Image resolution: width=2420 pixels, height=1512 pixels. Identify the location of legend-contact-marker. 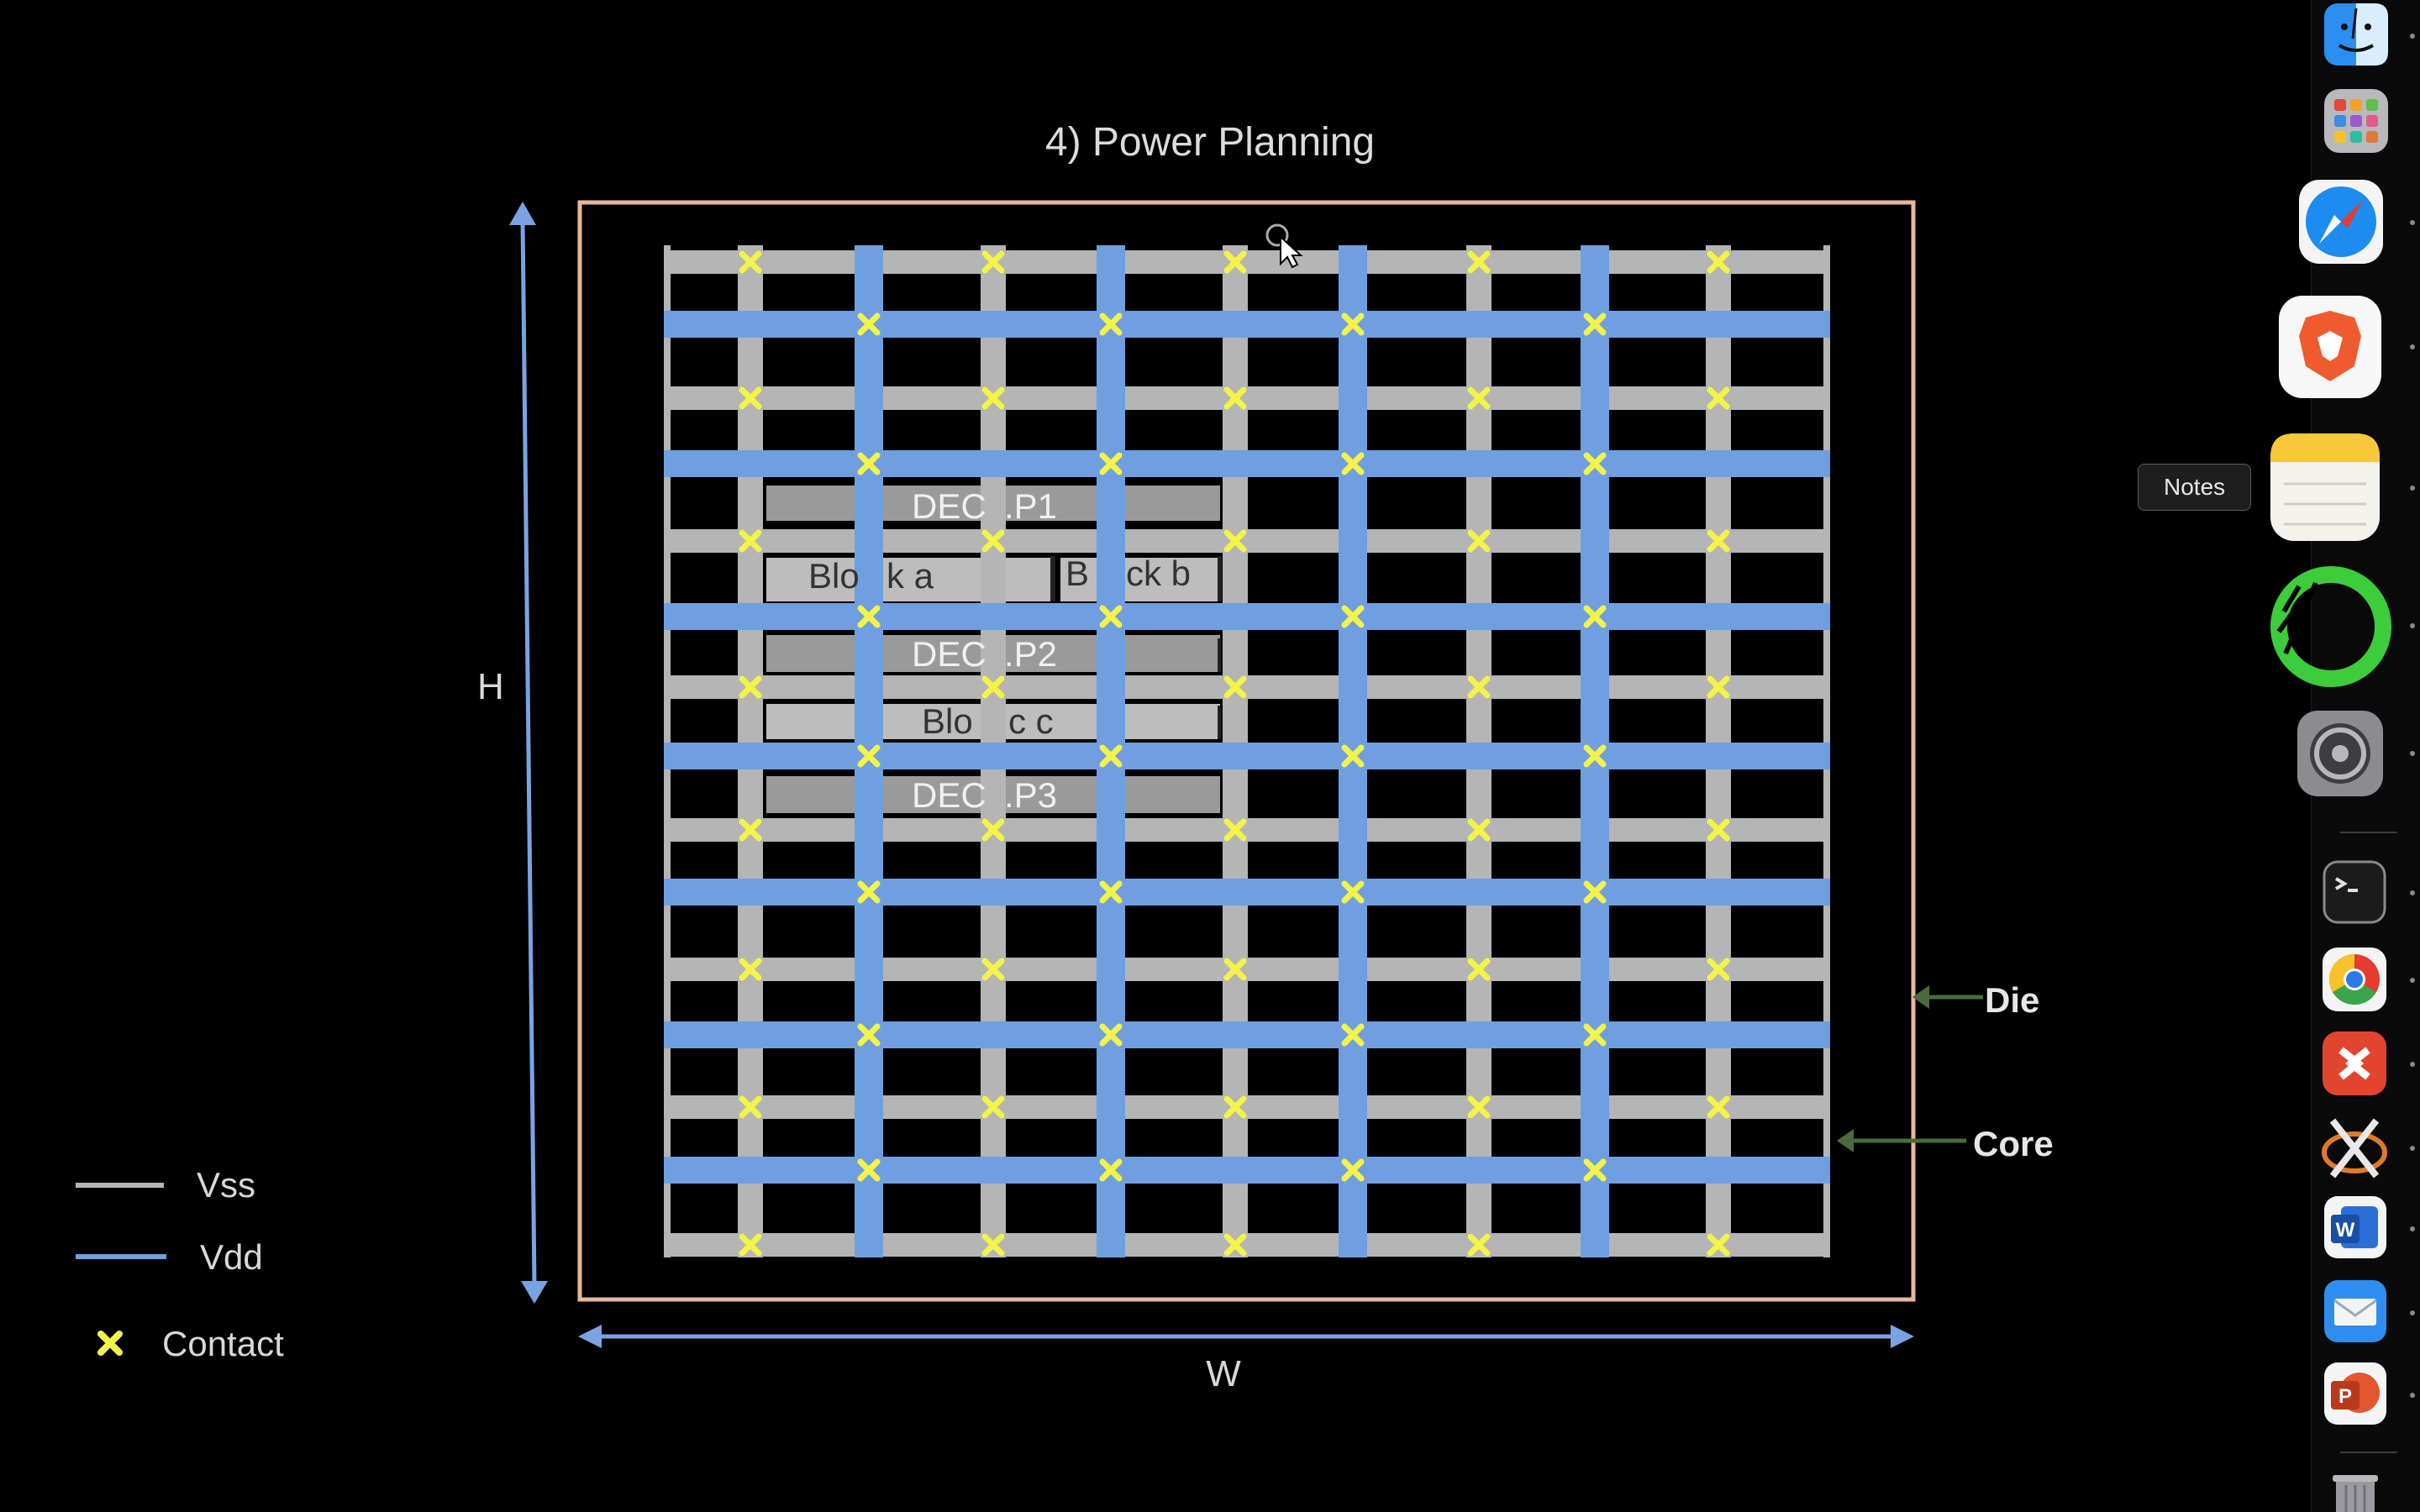
(110, 1343).